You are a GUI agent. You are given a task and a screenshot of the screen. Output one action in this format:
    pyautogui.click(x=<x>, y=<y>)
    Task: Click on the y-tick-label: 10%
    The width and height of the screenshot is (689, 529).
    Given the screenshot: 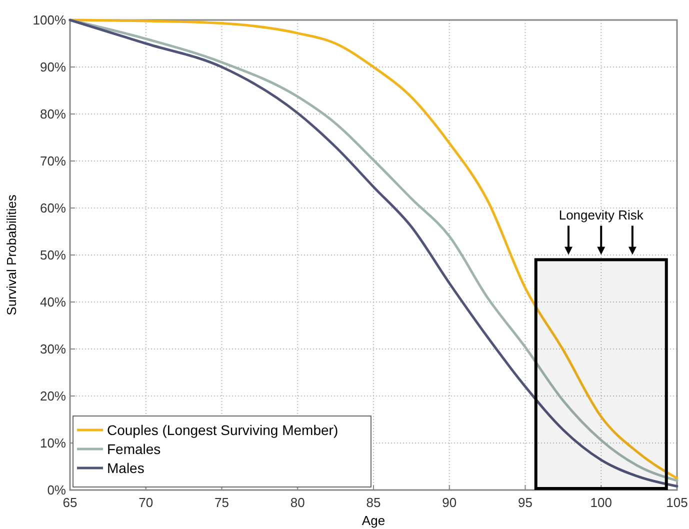 What is the action you would take?
    pyautogui.click(x=53, y=443)
    